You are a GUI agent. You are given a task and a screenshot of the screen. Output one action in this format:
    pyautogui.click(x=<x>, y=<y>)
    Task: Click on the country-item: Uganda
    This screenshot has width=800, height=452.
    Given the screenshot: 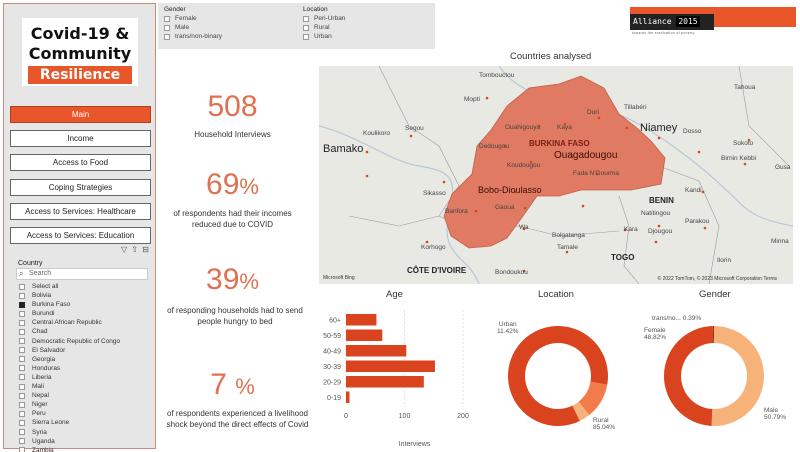 What is the action you would take?
    pyautogui.click(x=84, y=441)
    